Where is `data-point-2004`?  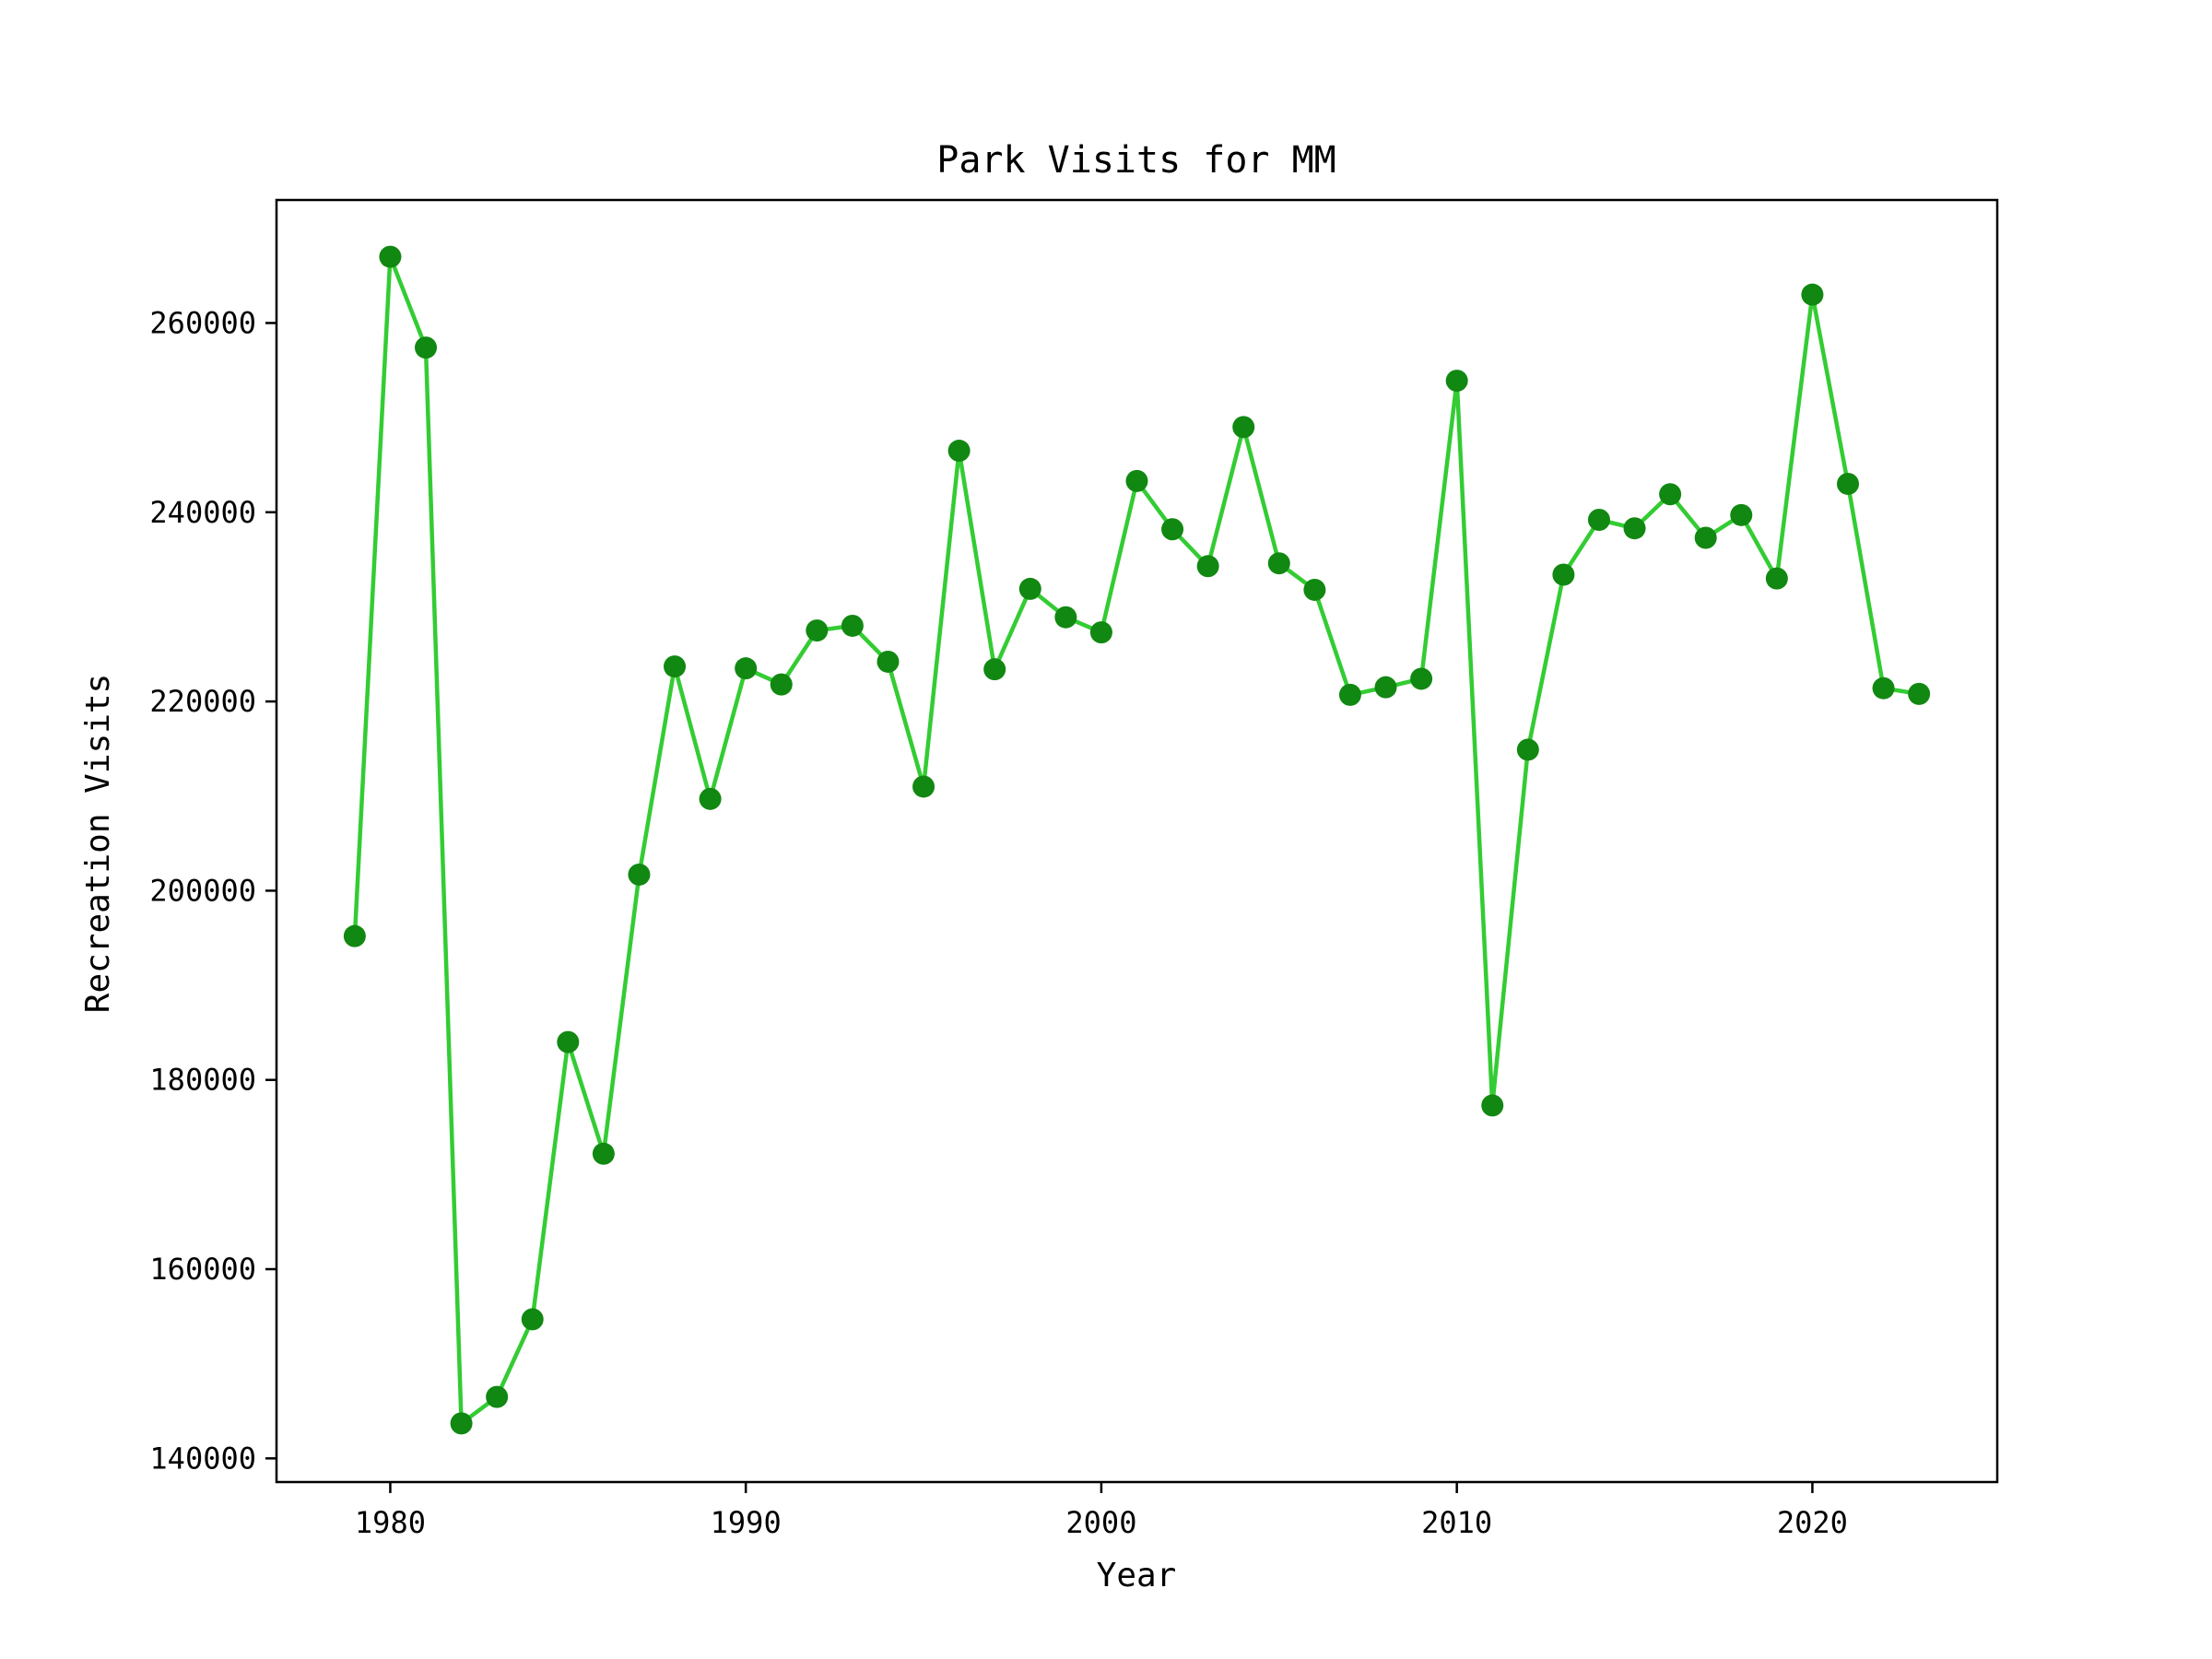 data-point-2004 is located at coordinates (1243, 427).